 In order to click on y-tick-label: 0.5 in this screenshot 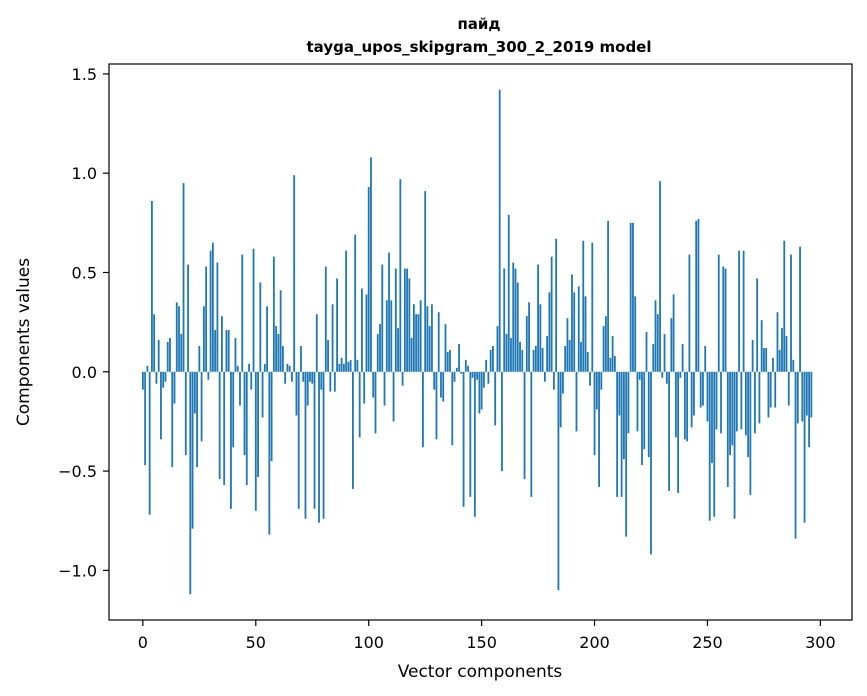, I will do `click(84, 273)`.